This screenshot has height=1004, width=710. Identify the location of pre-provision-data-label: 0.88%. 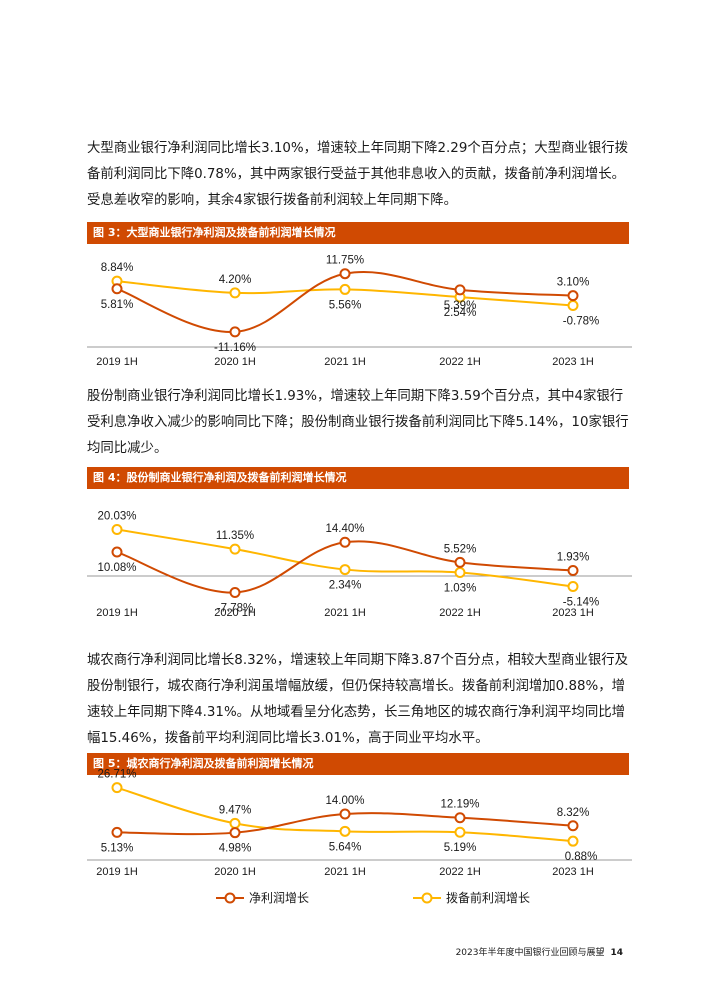
(581, 857).